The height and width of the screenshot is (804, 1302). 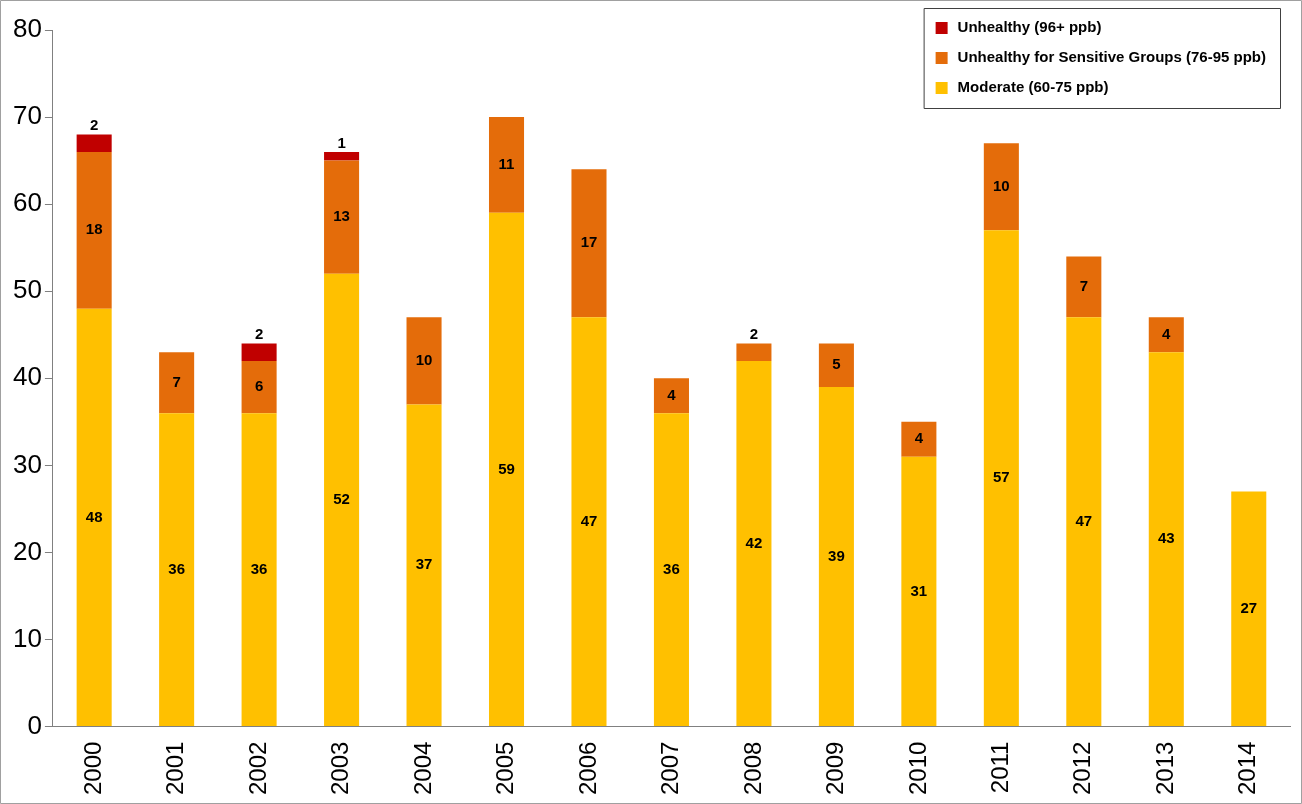 I want to click on data-label: 13, so click(x=341, y=216).